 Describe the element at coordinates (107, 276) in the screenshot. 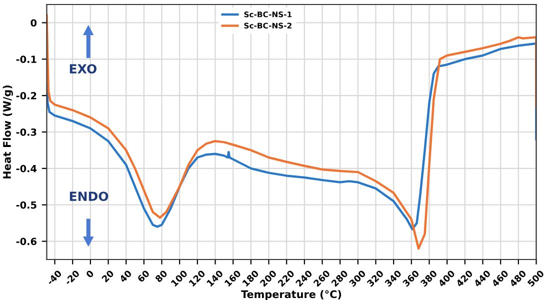

I see `x-tick-label: 20` at that location.